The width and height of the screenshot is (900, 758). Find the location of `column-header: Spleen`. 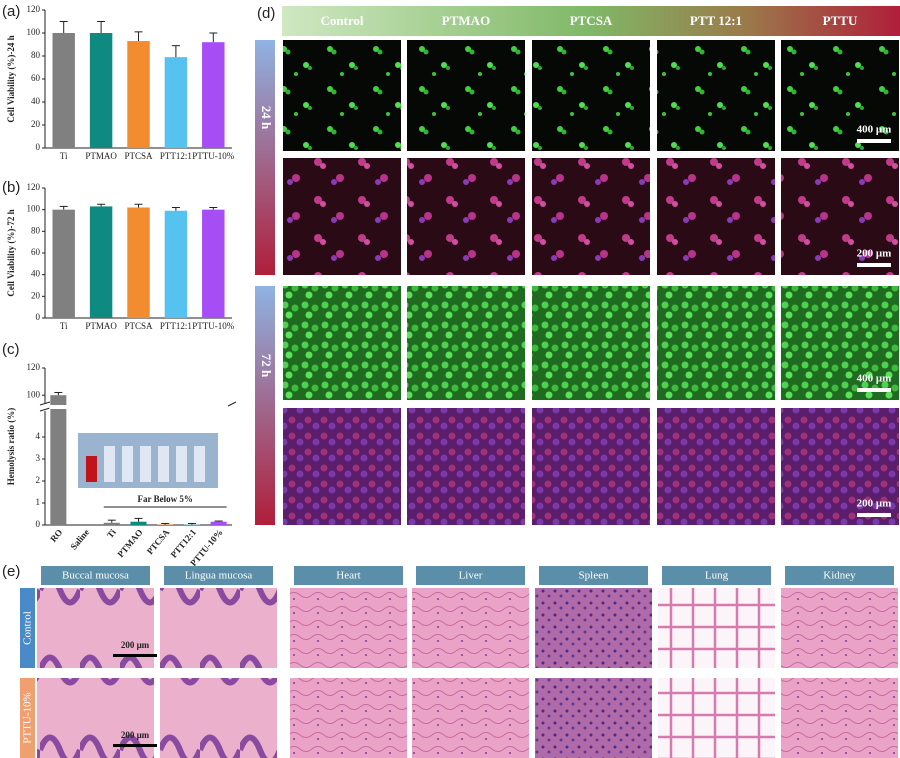

column-header: Spleen is located at coordinates (594, 576).